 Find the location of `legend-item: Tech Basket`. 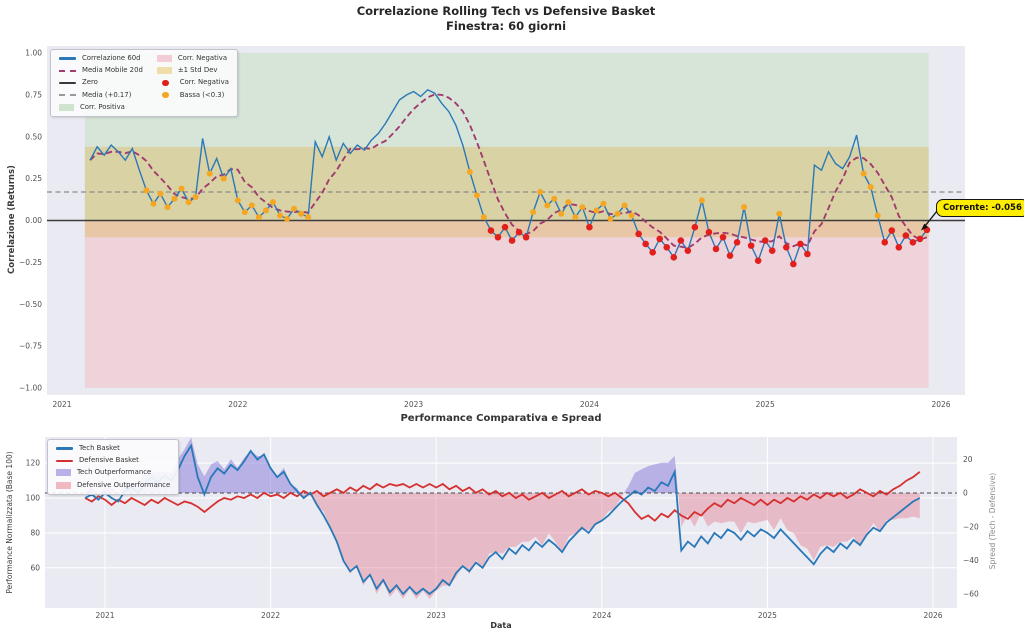

legend-item: Tech Basket is located at coordinates (113, 449).